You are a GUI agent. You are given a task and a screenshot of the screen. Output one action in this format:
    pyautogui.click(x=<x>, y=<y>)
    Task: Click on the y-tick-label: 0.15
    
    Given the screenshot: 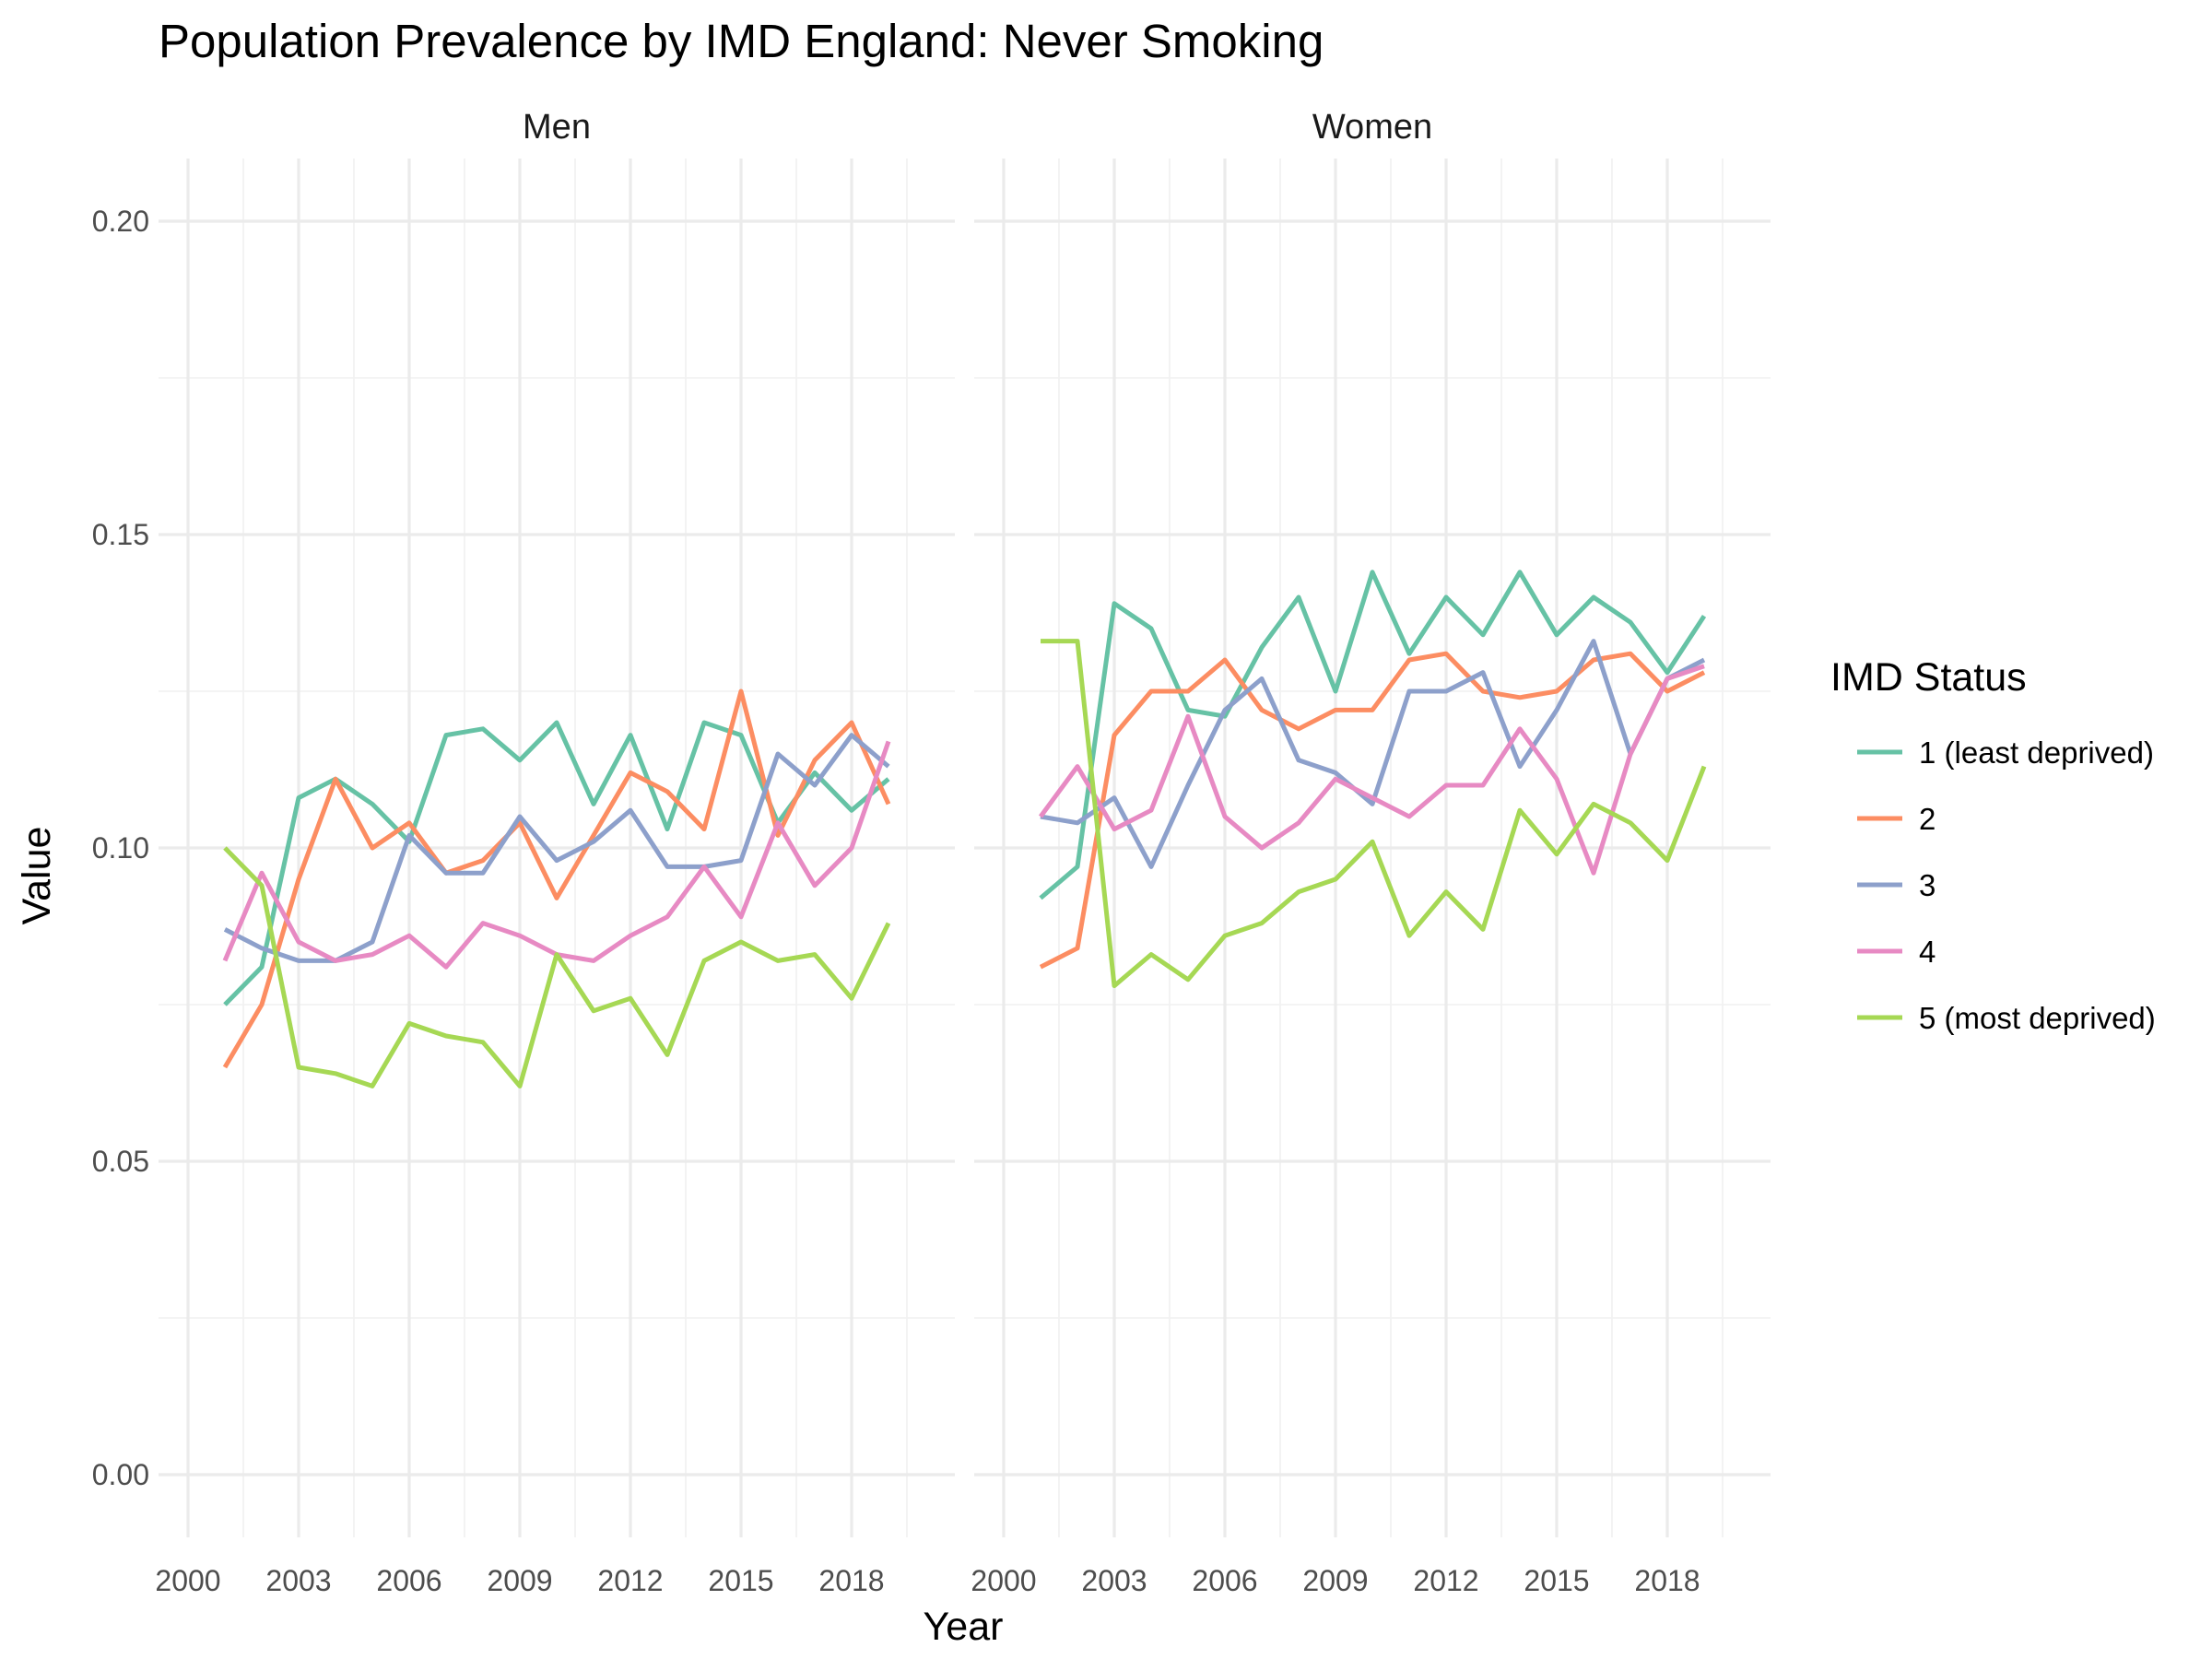 What is the action you would take?
    pyautogui.click(x=120, y=534)
    